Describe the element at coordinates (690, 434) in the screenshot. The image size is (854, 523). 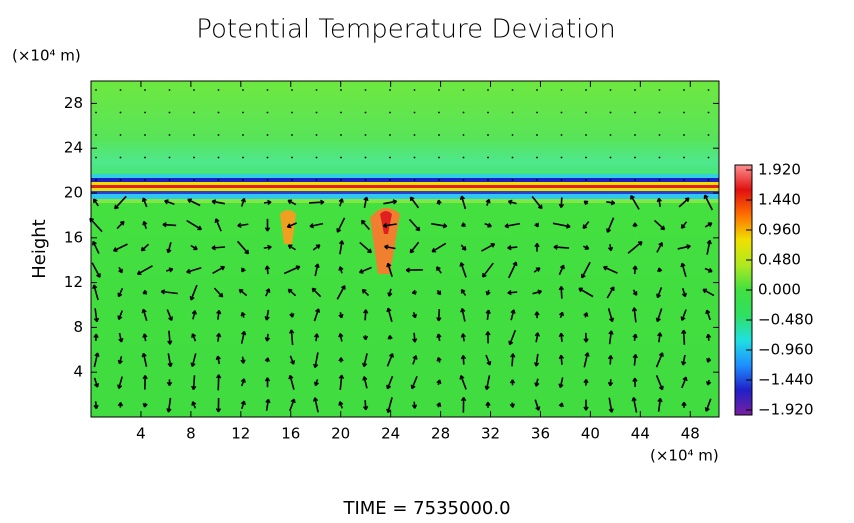
I see `x-tick-label: 48` at that location.